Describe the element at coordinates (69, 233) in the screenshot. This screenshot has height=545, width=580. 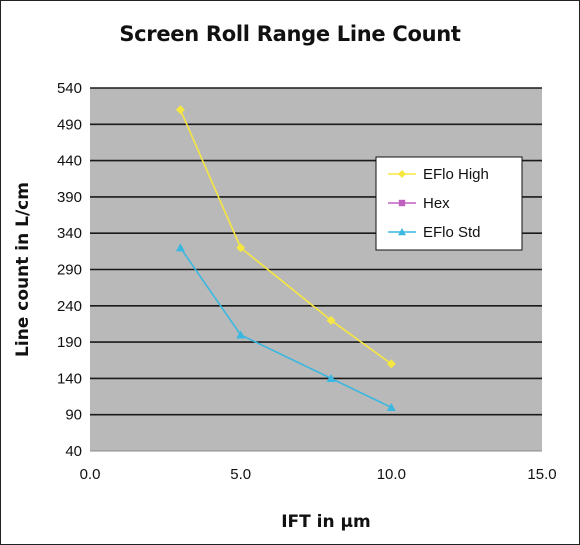
I see `y-tick-label: 340` at that location.